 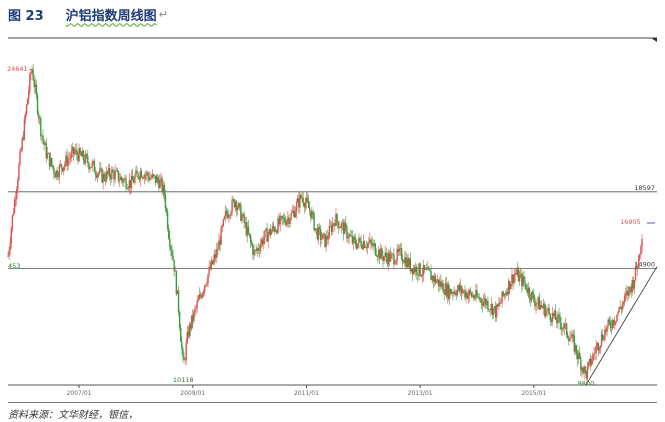 I want to click on figure-header: 图 23 沪铝指数周线图 ↵, so click(x=88, y=14).